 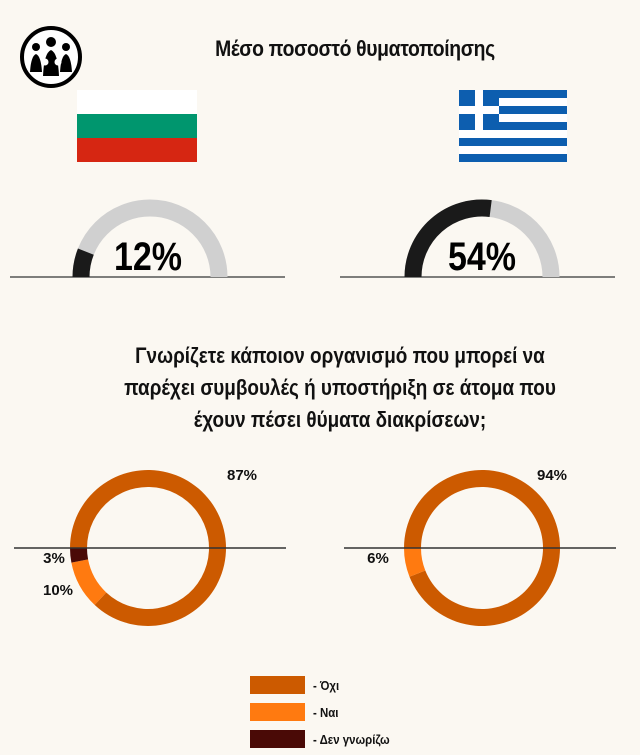 What do you see at coordinates (79, 555) in the screenshot?
I see `slice-dont-know` at bounding box center [79, 555].